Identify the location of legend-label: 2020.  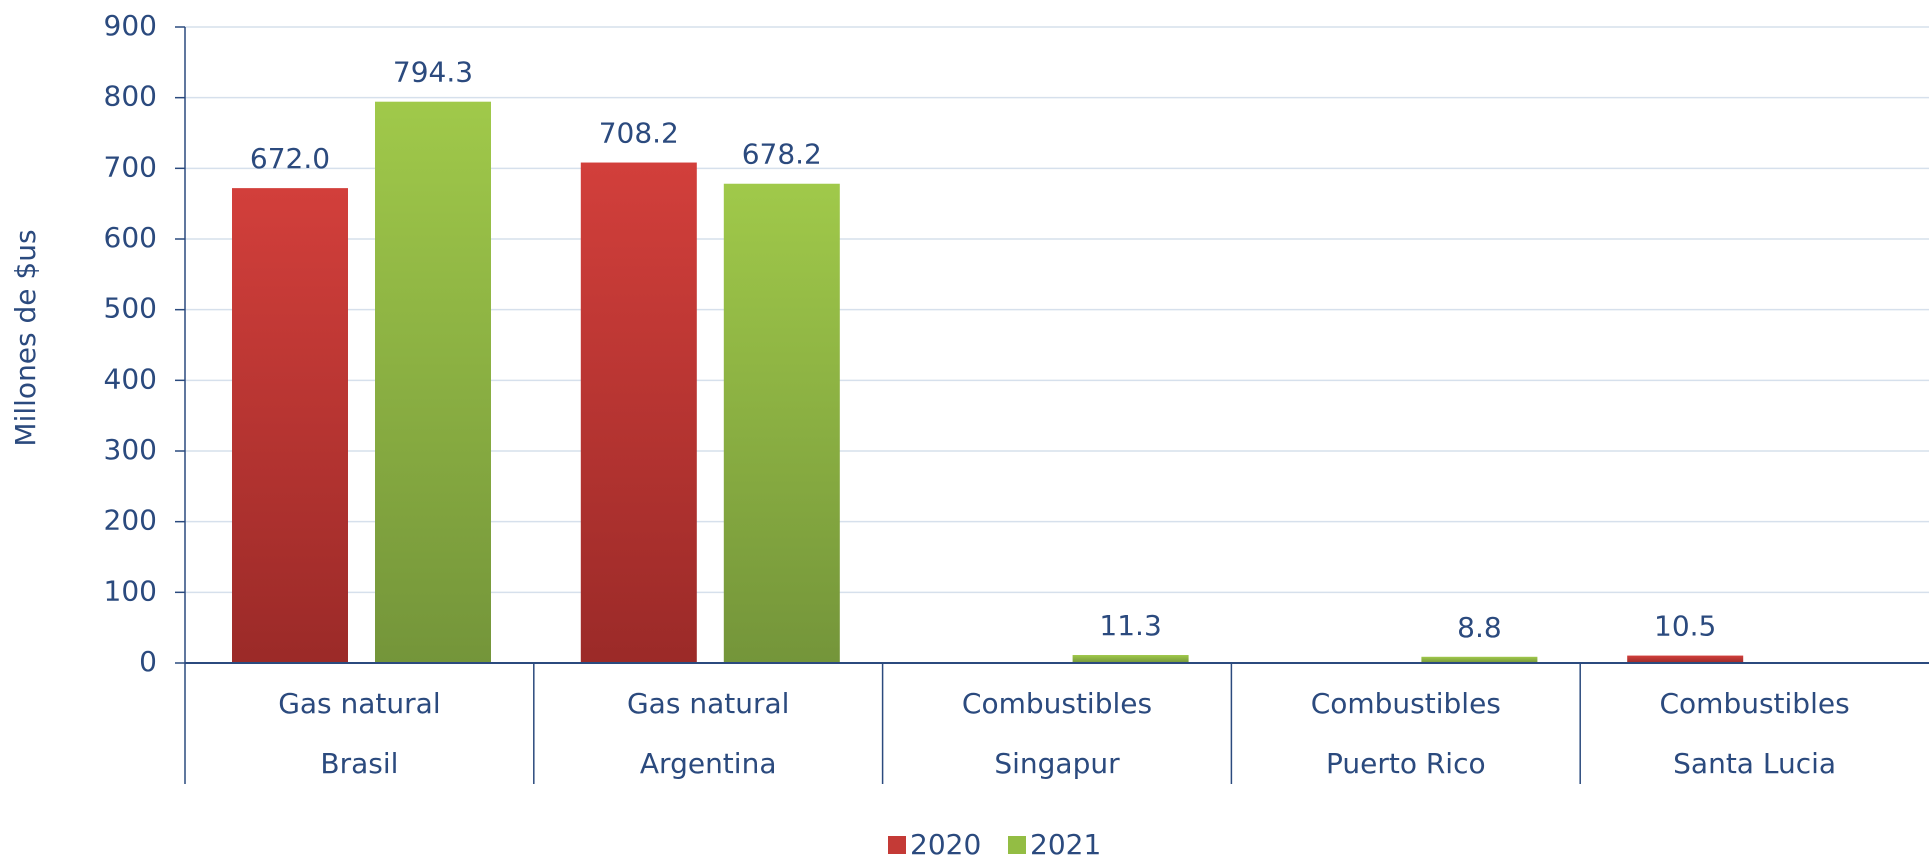
(945, 843).